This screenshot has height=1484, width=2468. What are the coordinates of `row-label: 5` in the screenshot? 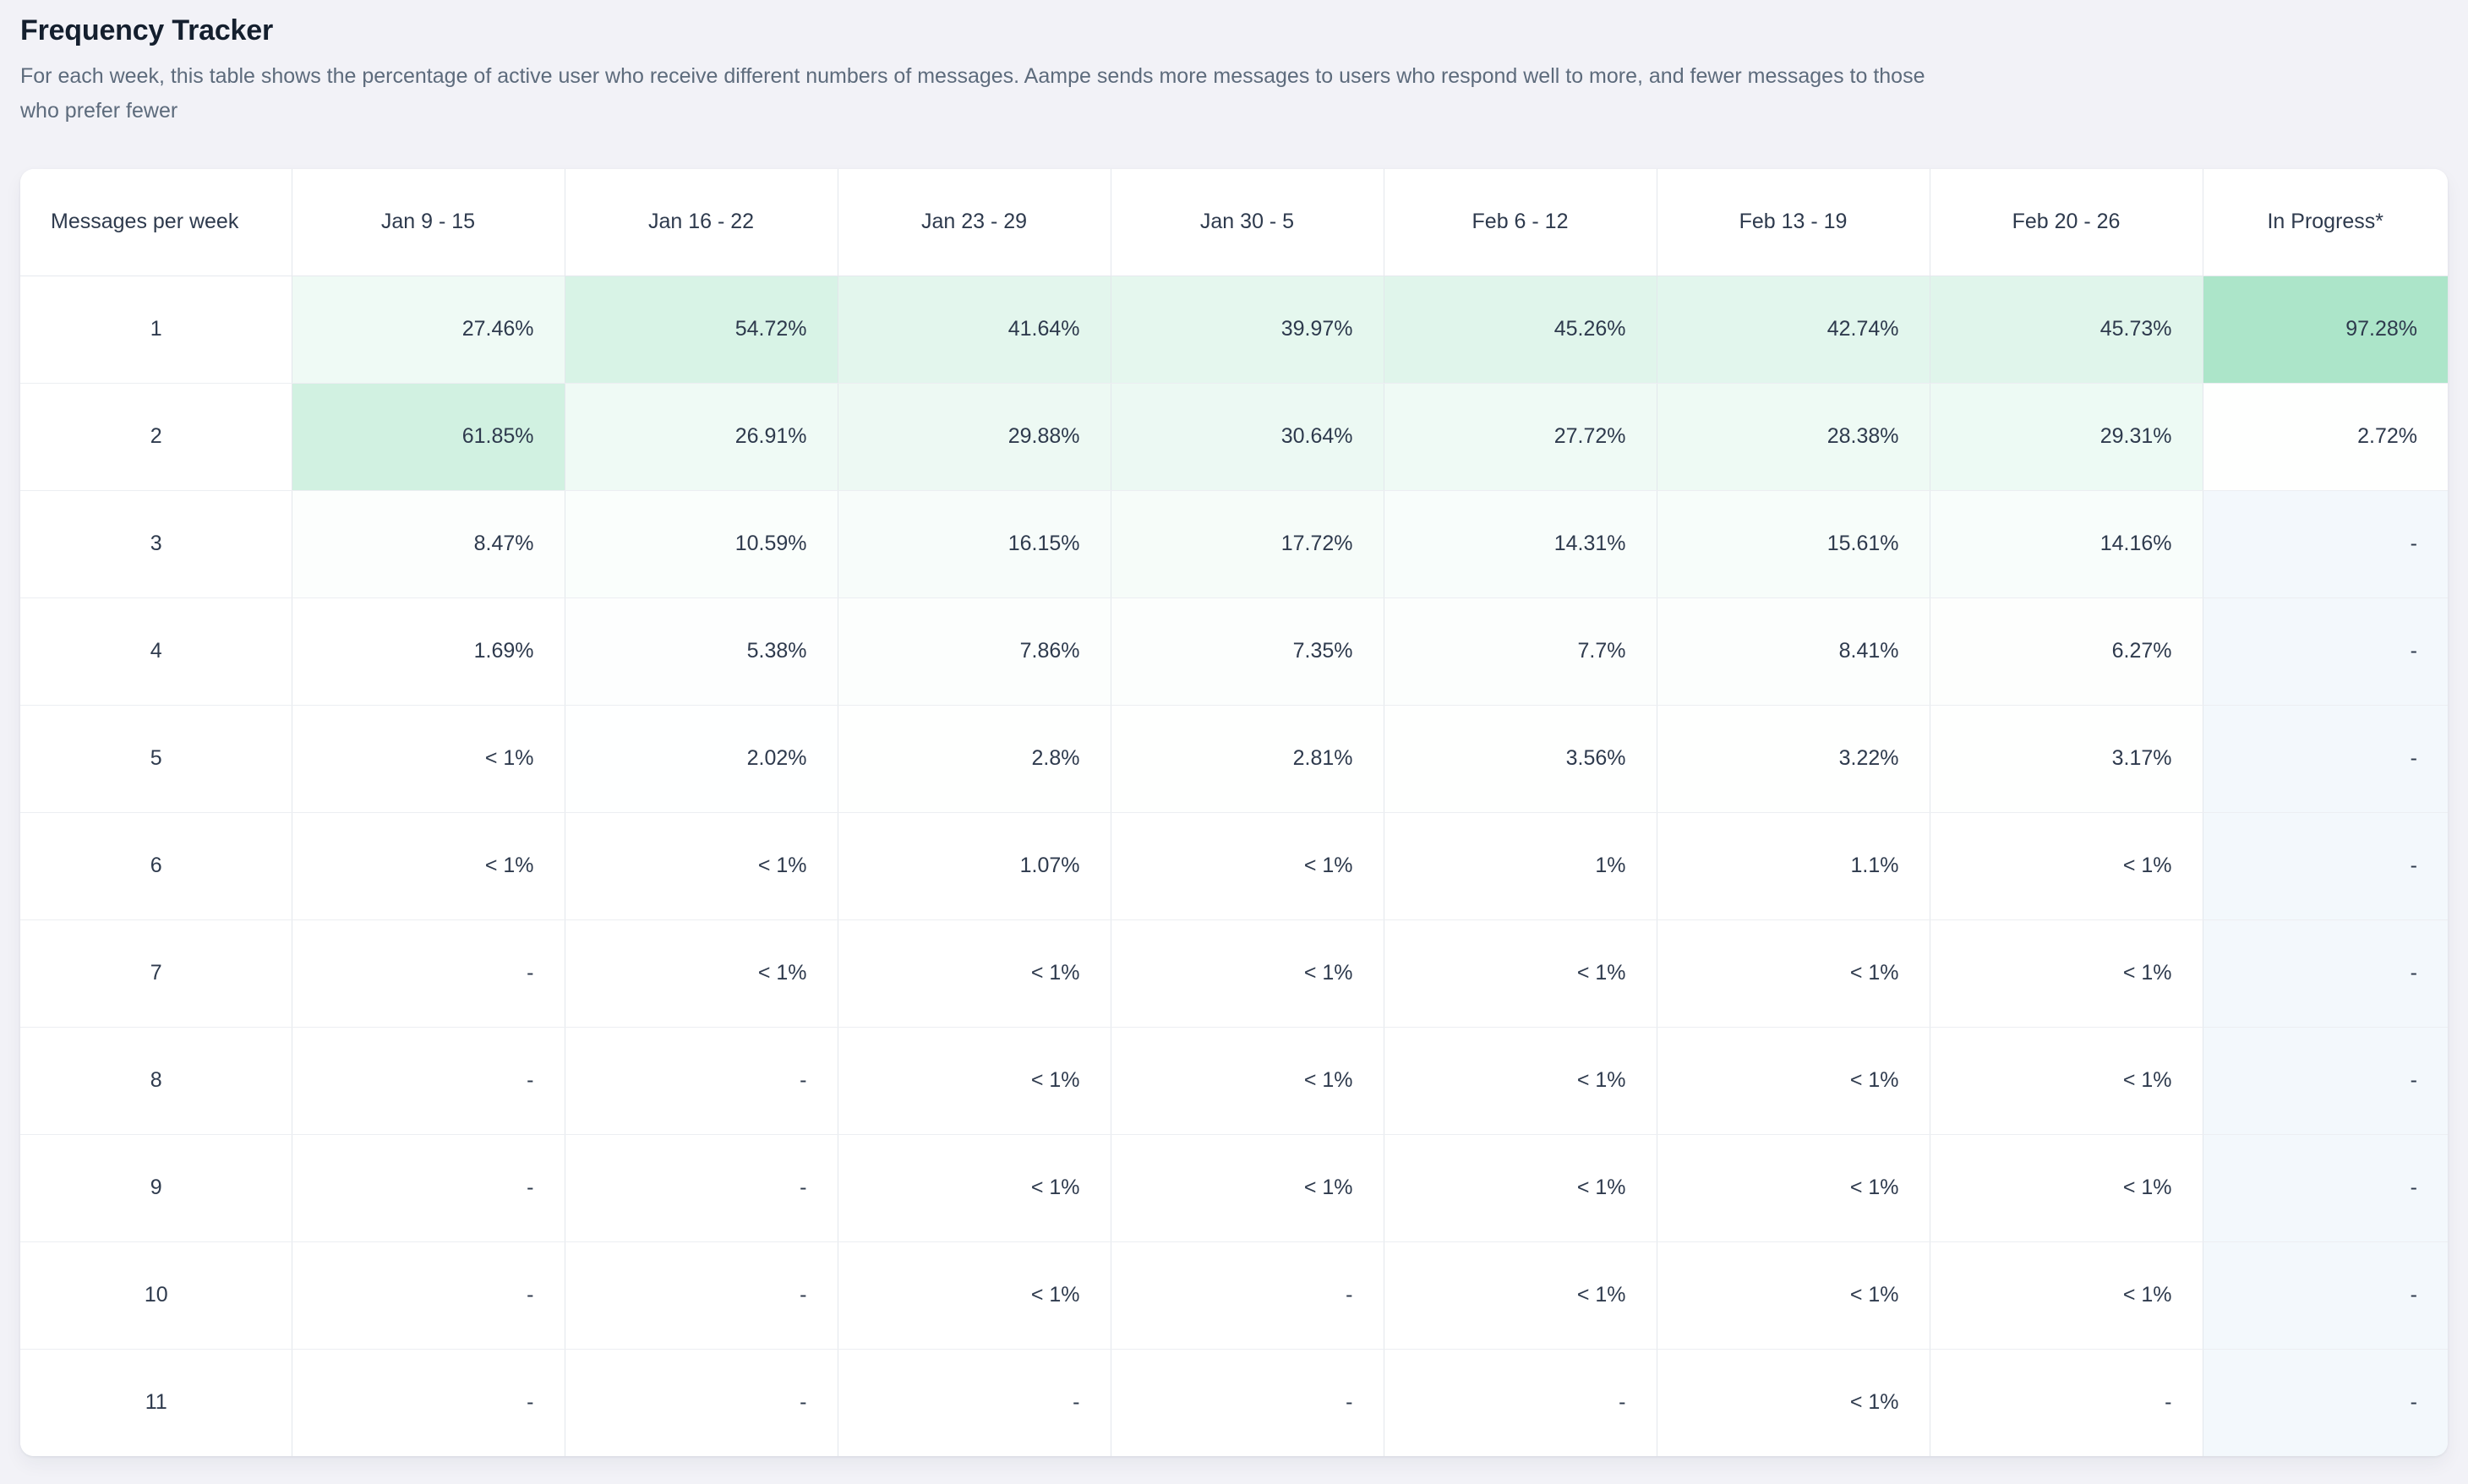 It's located at (156, 759).